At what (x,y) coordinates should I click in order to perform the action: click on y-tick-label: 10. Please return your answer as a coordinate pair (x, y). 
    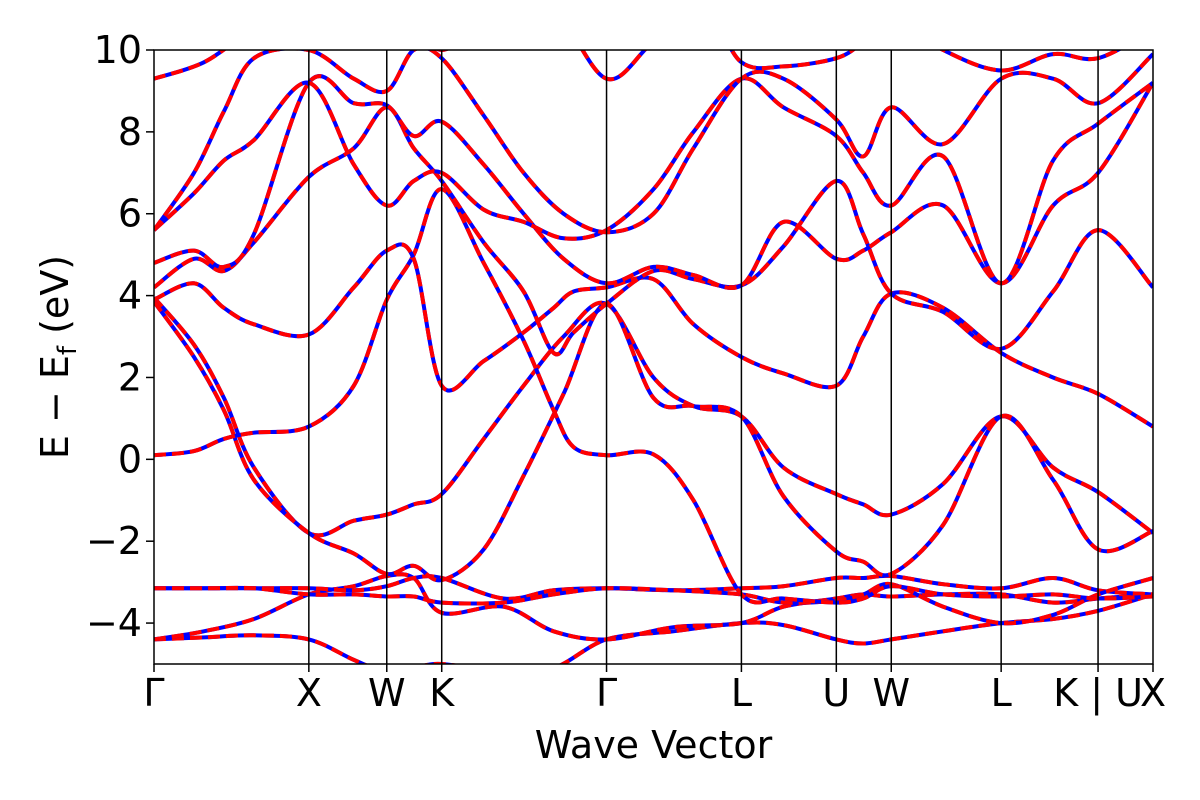
    Looking at the image, I should click on (118, 50).